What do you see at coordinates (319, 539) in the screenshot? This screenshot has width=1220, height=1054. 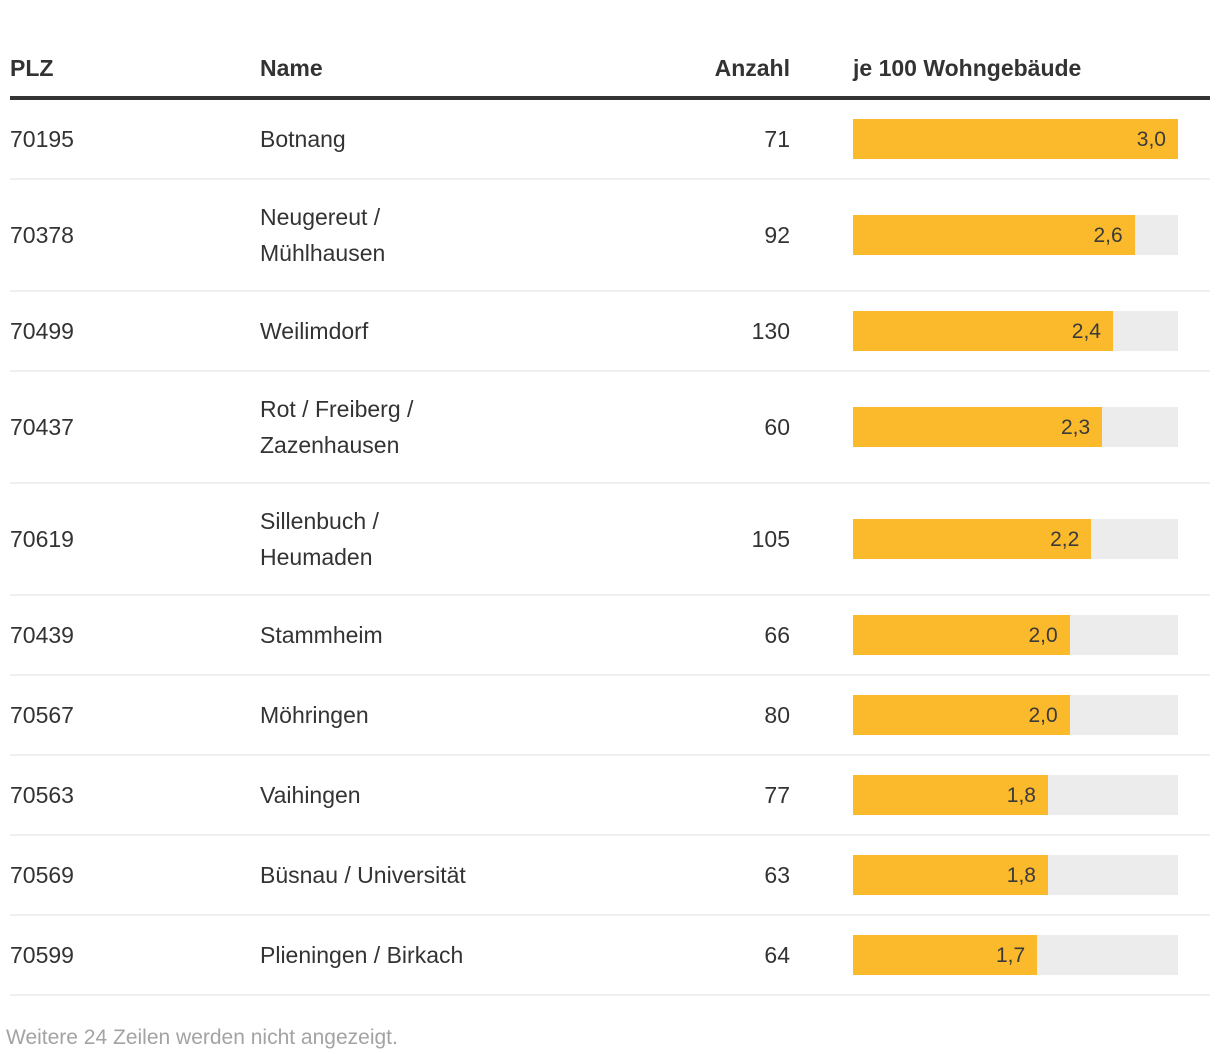 I see `cell-name: Sillenbuch / Heumaden` at bounding box center [319, 539].